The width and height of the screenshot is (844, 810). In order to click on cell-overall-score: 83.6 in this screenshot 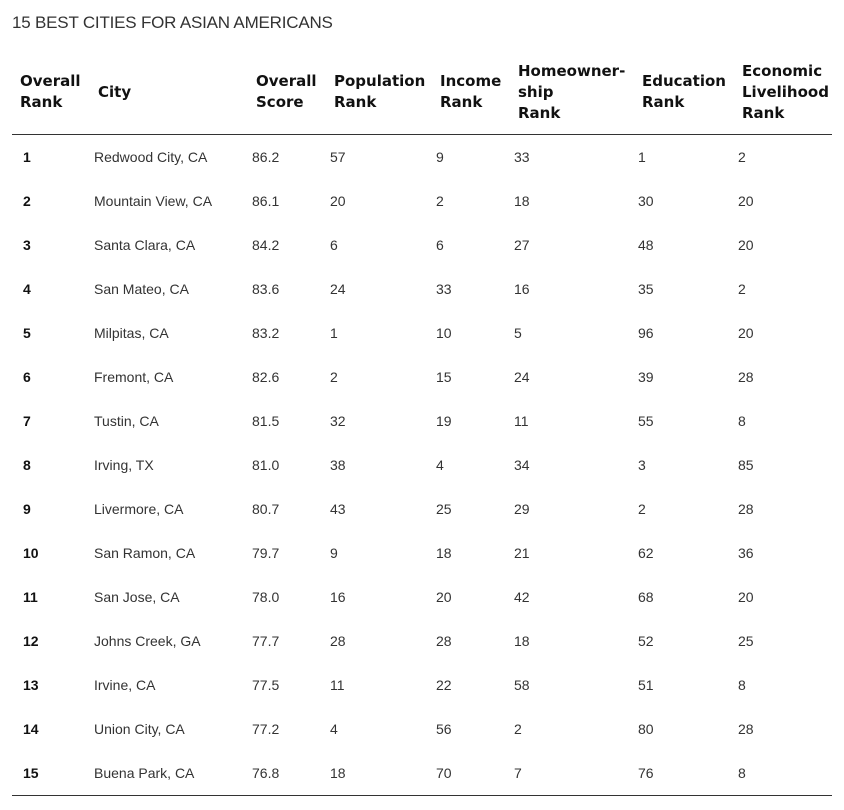, I will do `click(266, 289)`.